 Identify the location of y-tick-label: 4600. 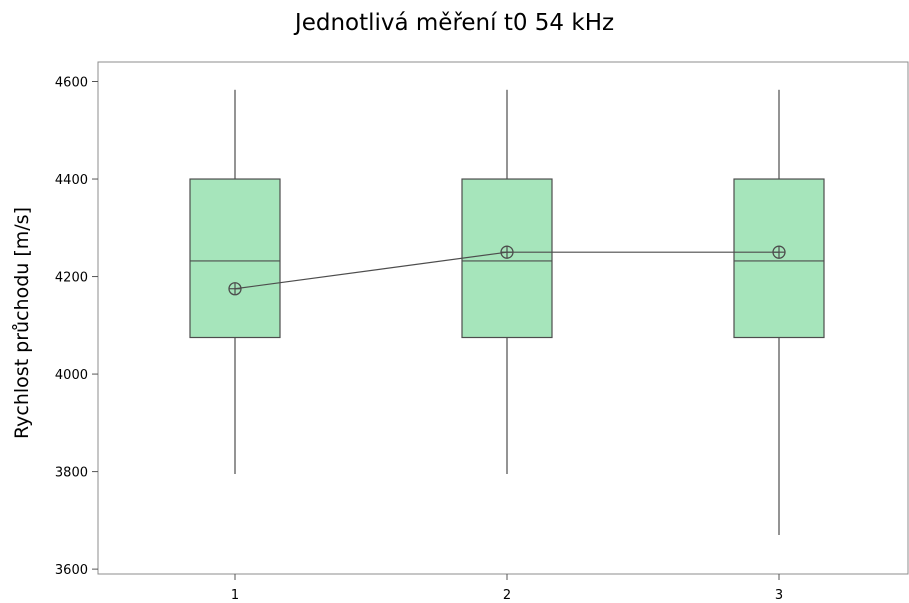
(71, 83).